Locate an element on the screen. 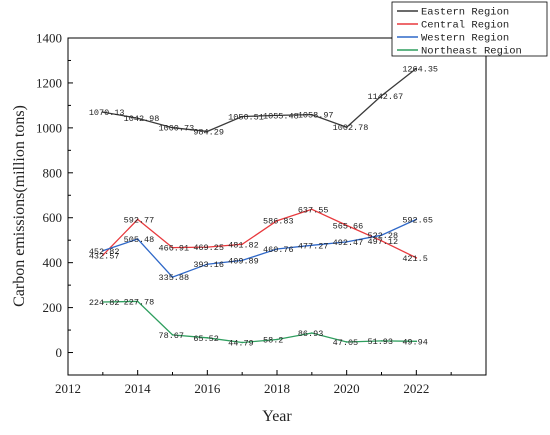  data-label: 421.5 is located at coordinates (415, 259).